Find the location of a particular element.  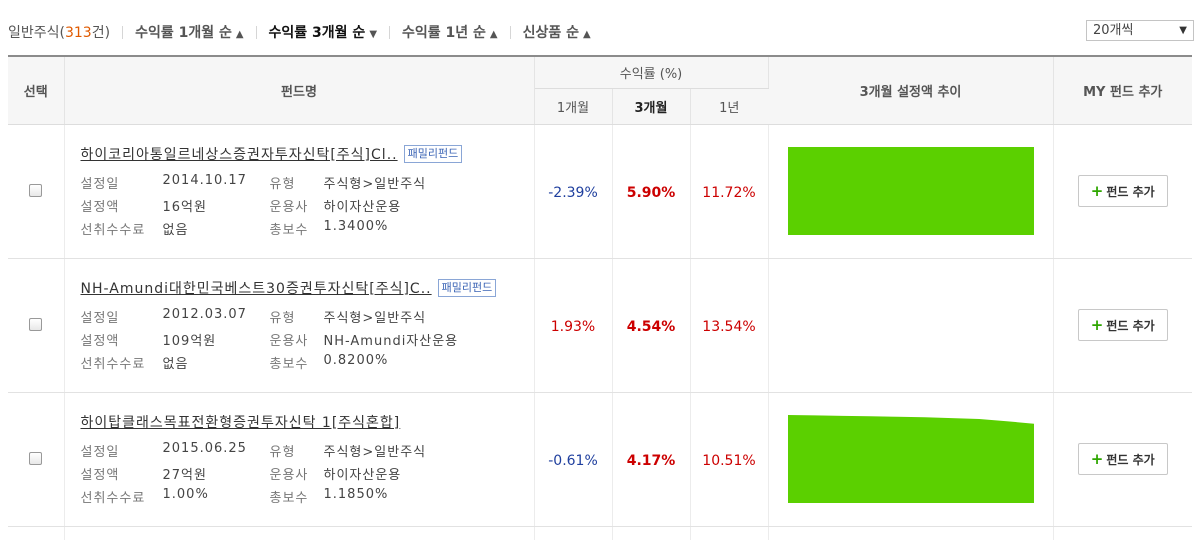

header-select: 선택 is located at coordinates (36, 90).